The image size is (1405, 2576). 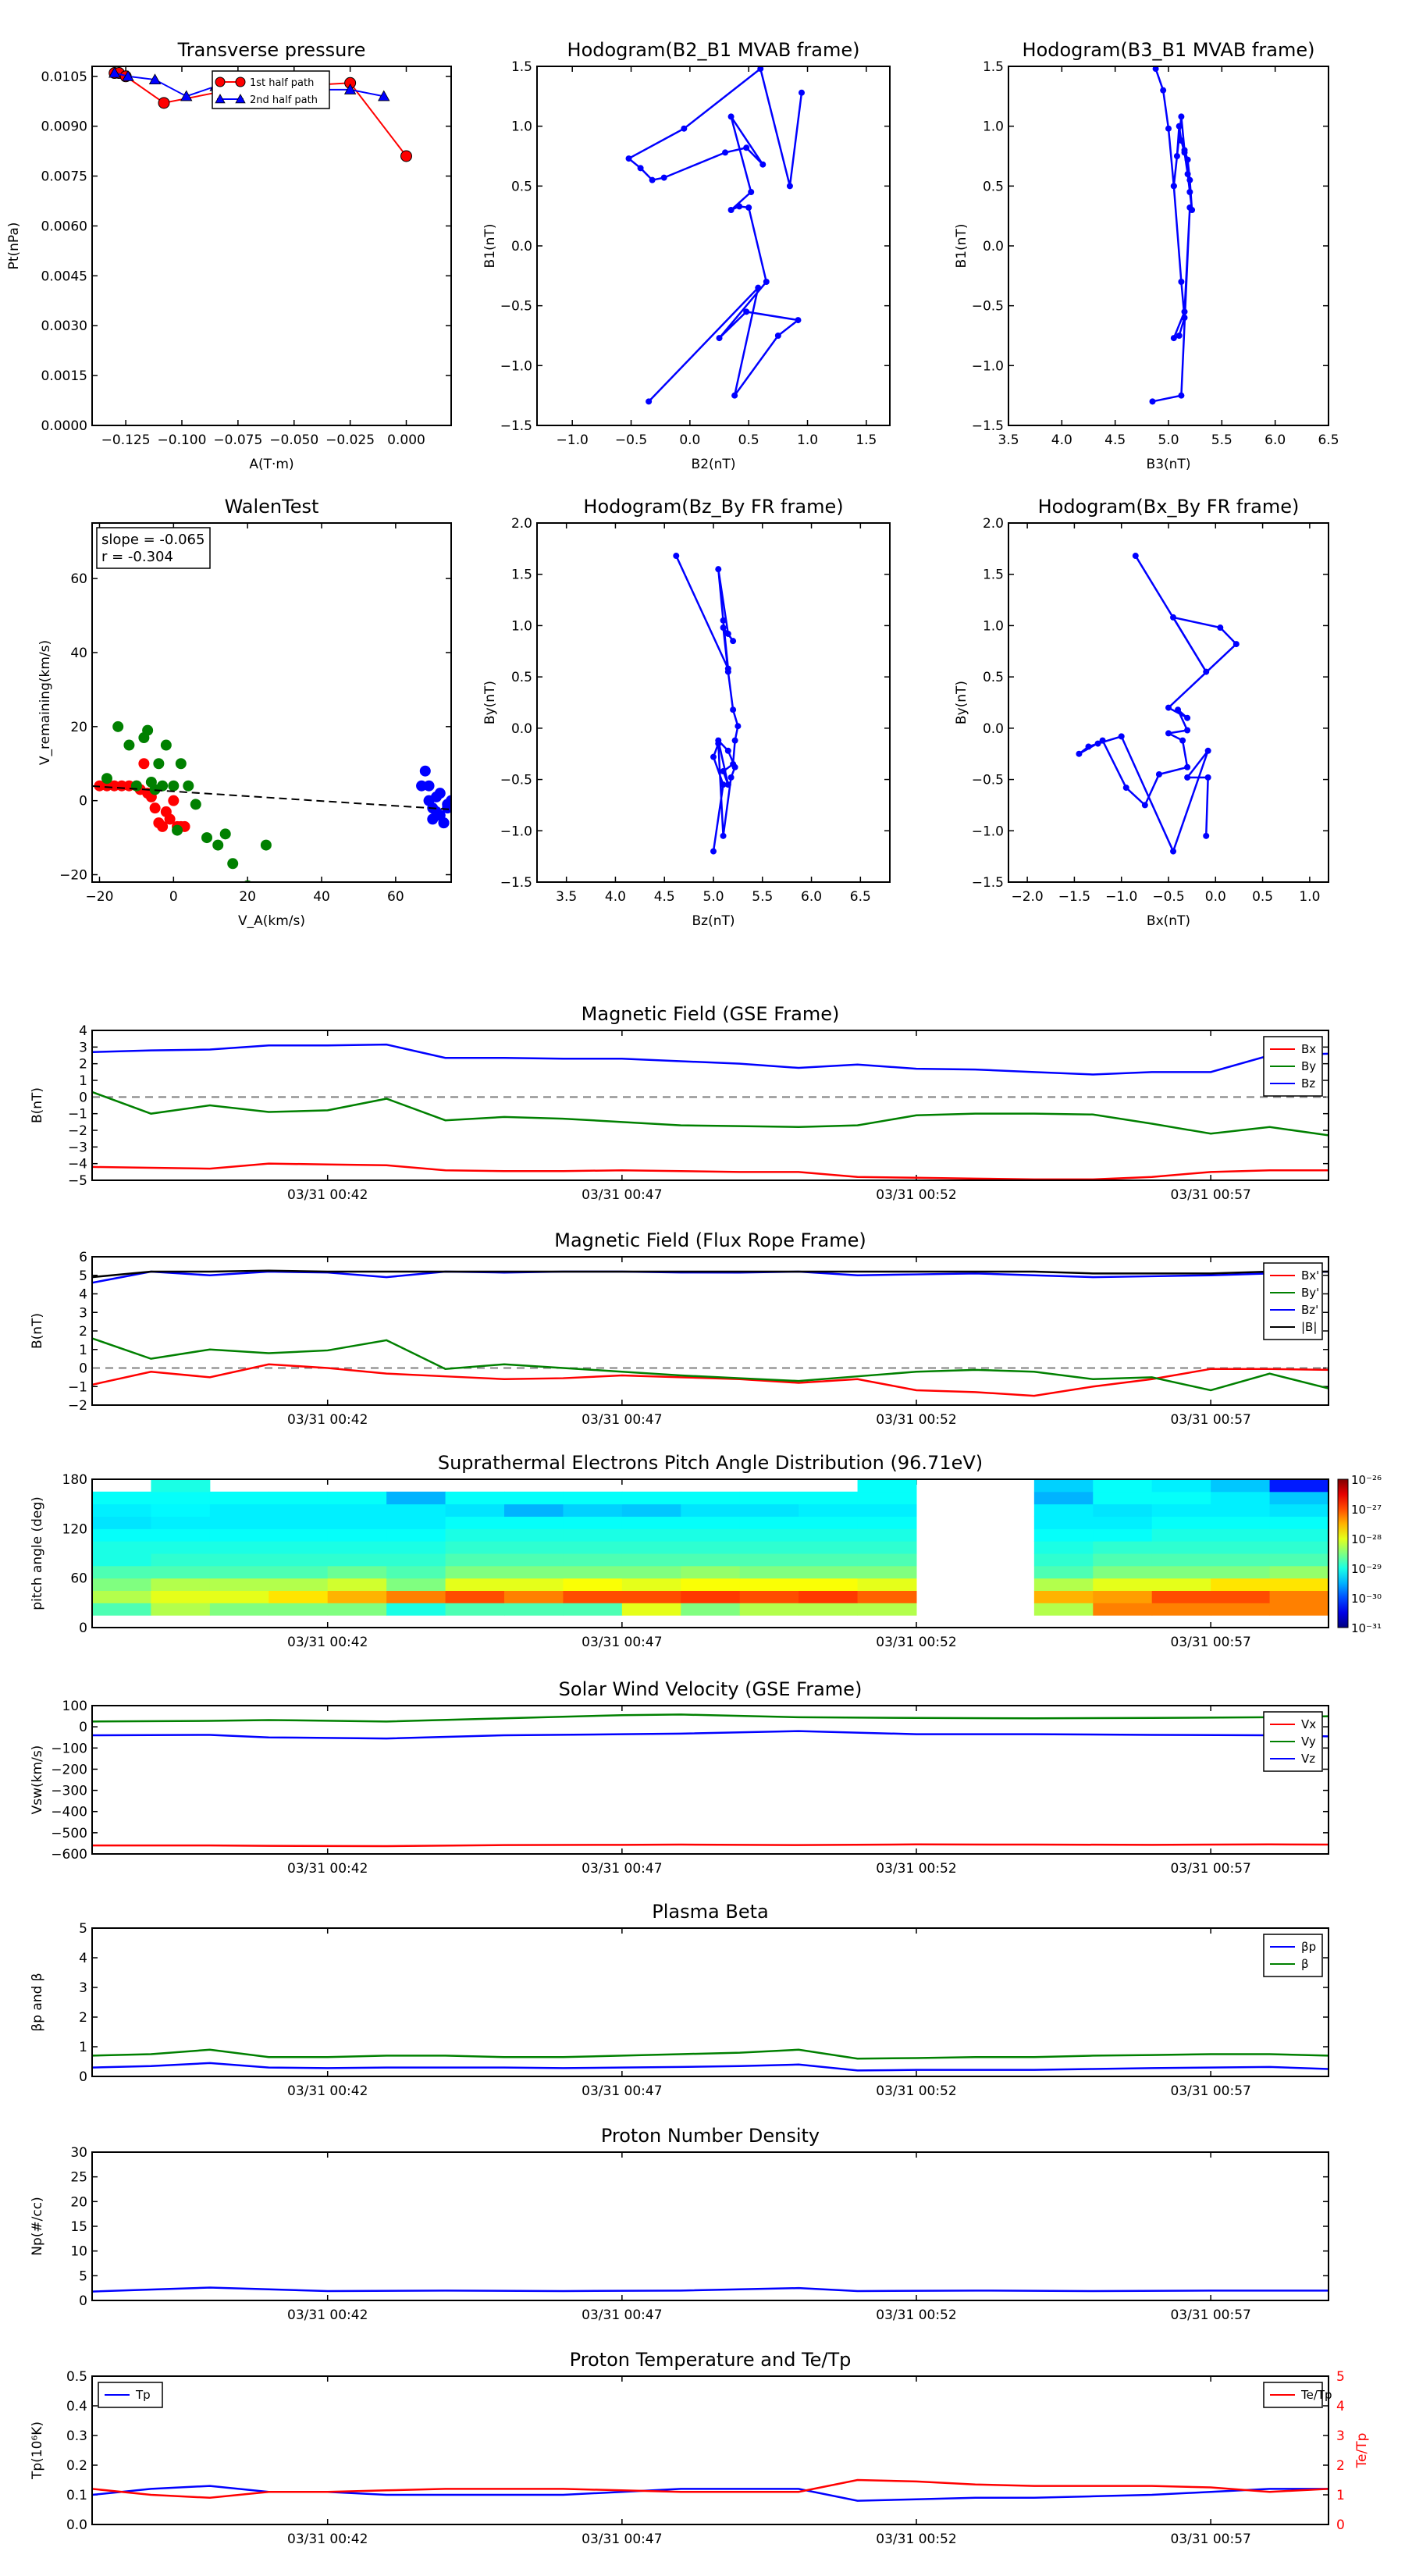 What do you see at coordinates (1341, 2495) in the screenshot?
I see `y2-tick-label: 1` at bounding box center [1341, 2495].